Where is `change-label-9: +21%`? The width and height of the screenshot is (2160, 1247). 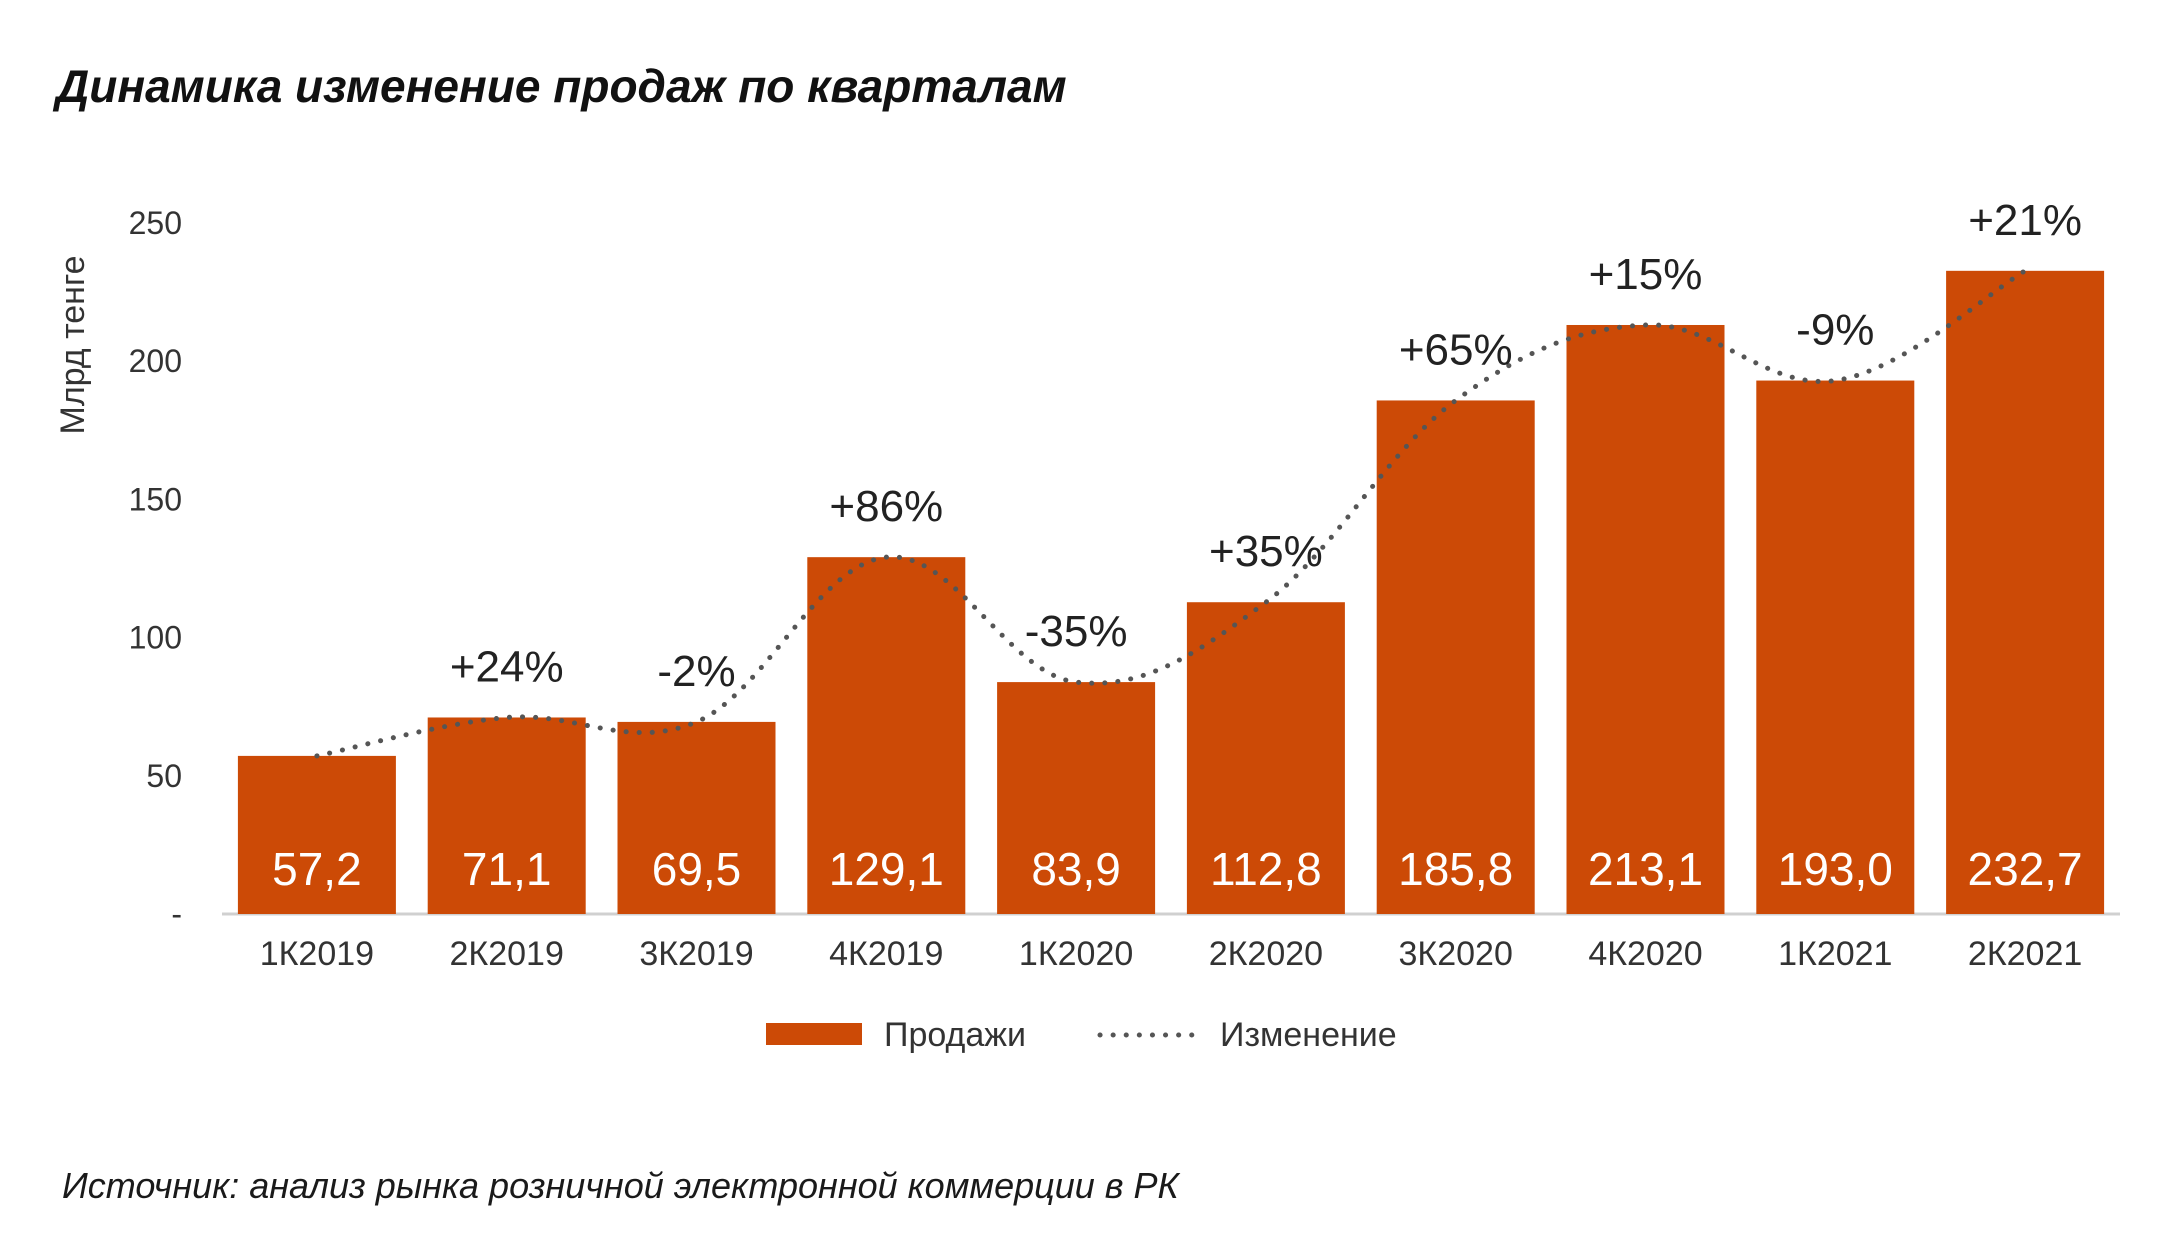 change-label-9: +21% is located at coordinates (2025, 220).